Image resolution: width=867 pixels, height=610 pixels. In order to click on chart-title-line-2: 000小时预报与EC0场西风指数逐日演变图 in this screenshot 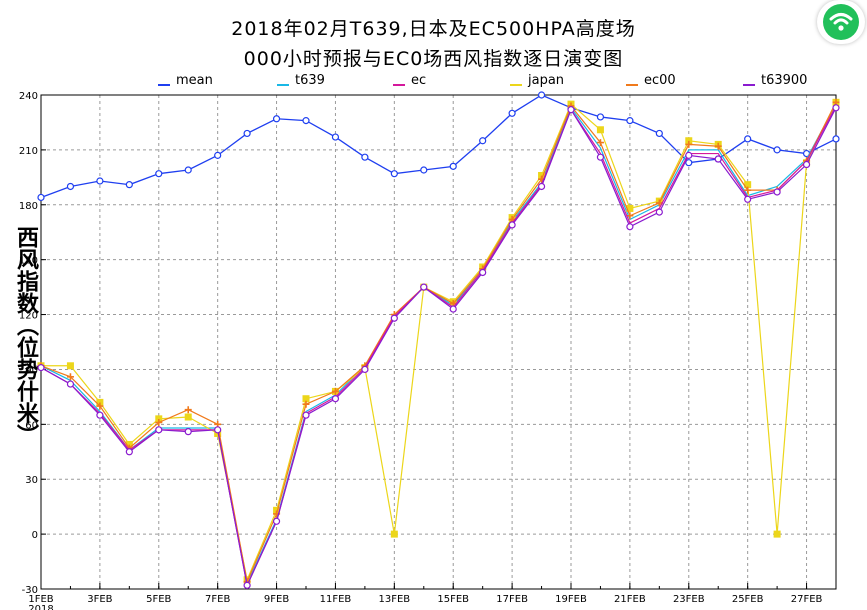, I will do `click(433, 59)`.